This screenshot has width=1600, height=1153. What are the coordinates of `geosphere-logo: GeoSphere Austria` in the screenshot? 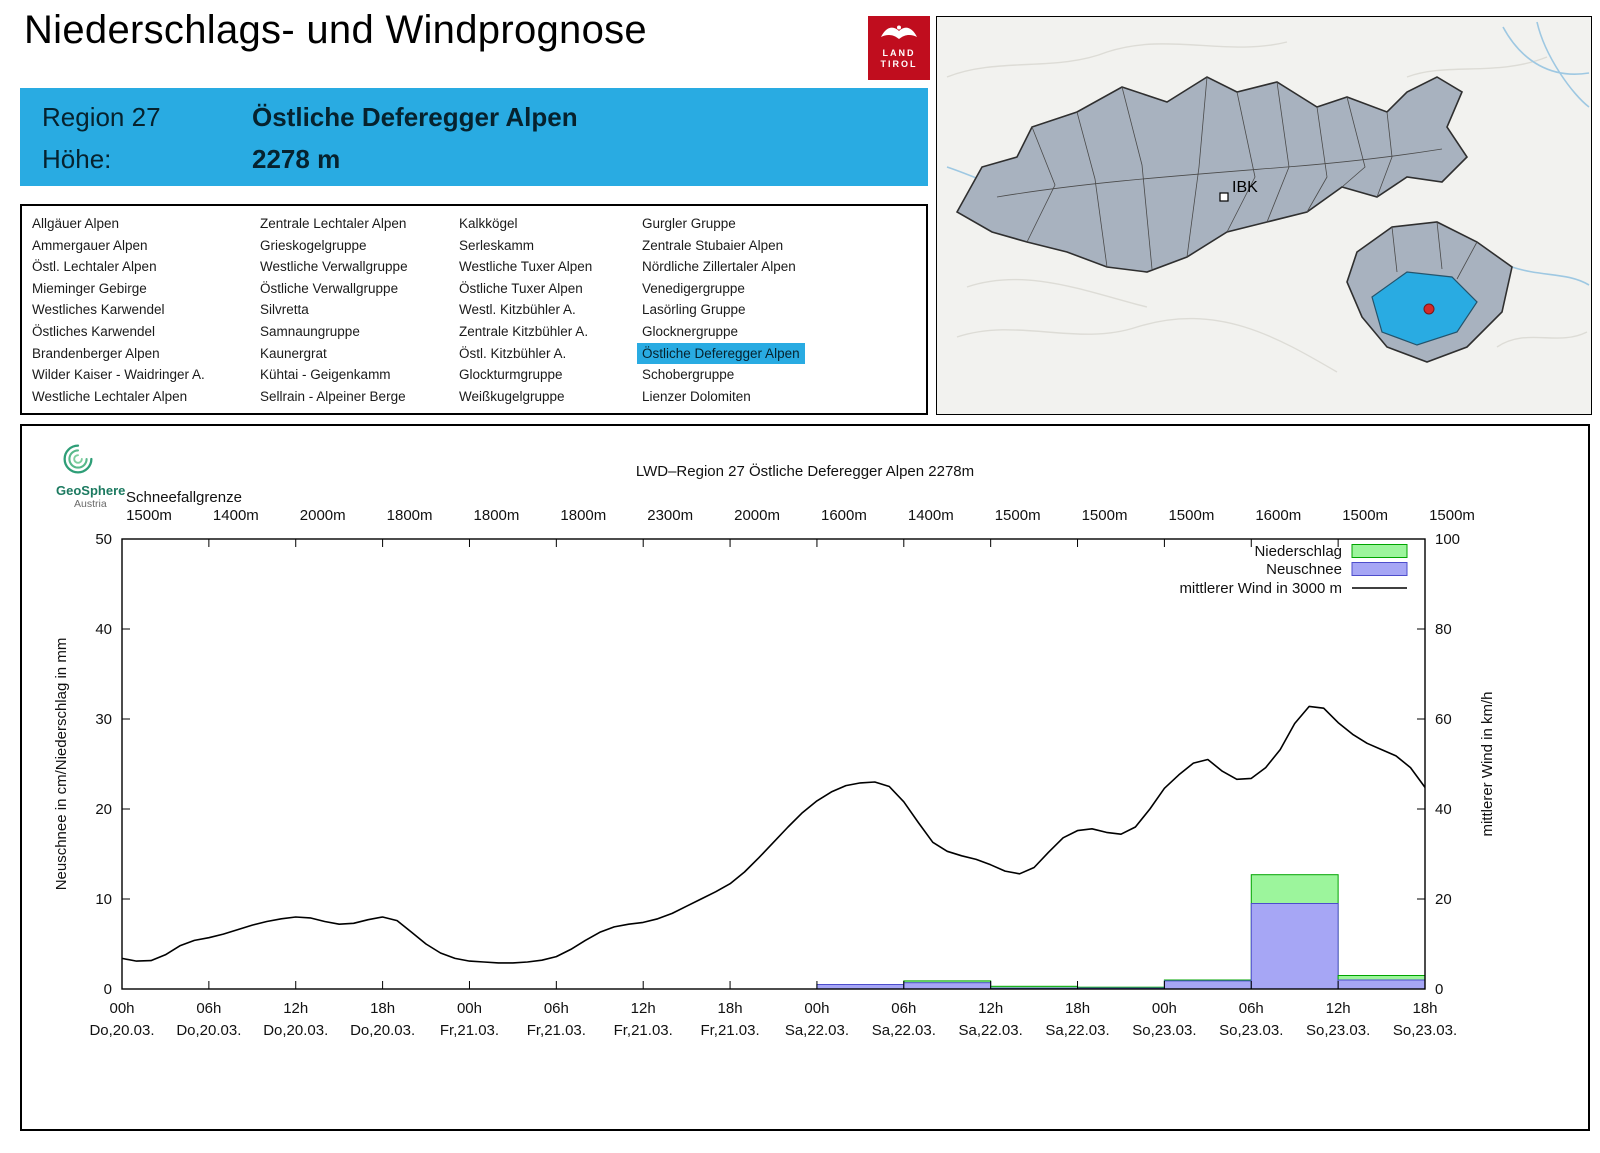 It's located at (111, 474).